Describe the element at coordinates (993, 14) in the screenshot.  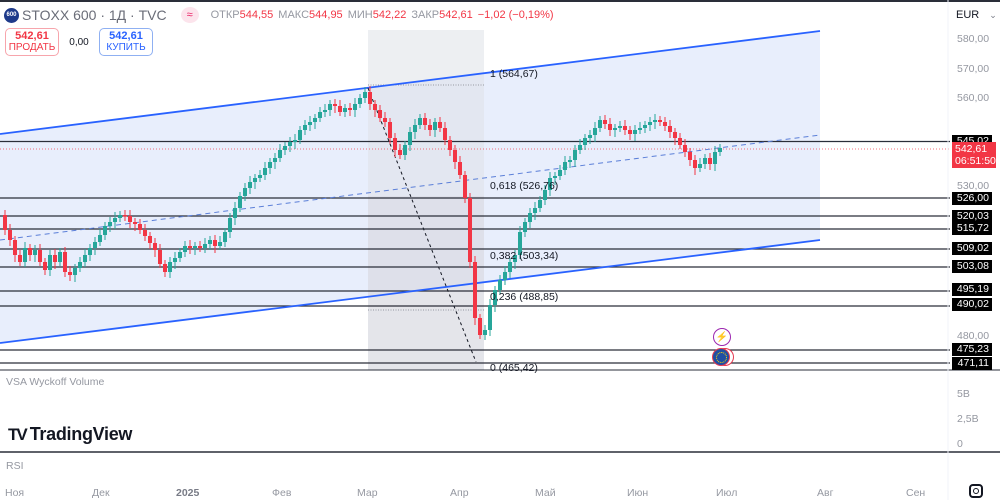
I see `chevron-down-icon: ⌄` at that location.